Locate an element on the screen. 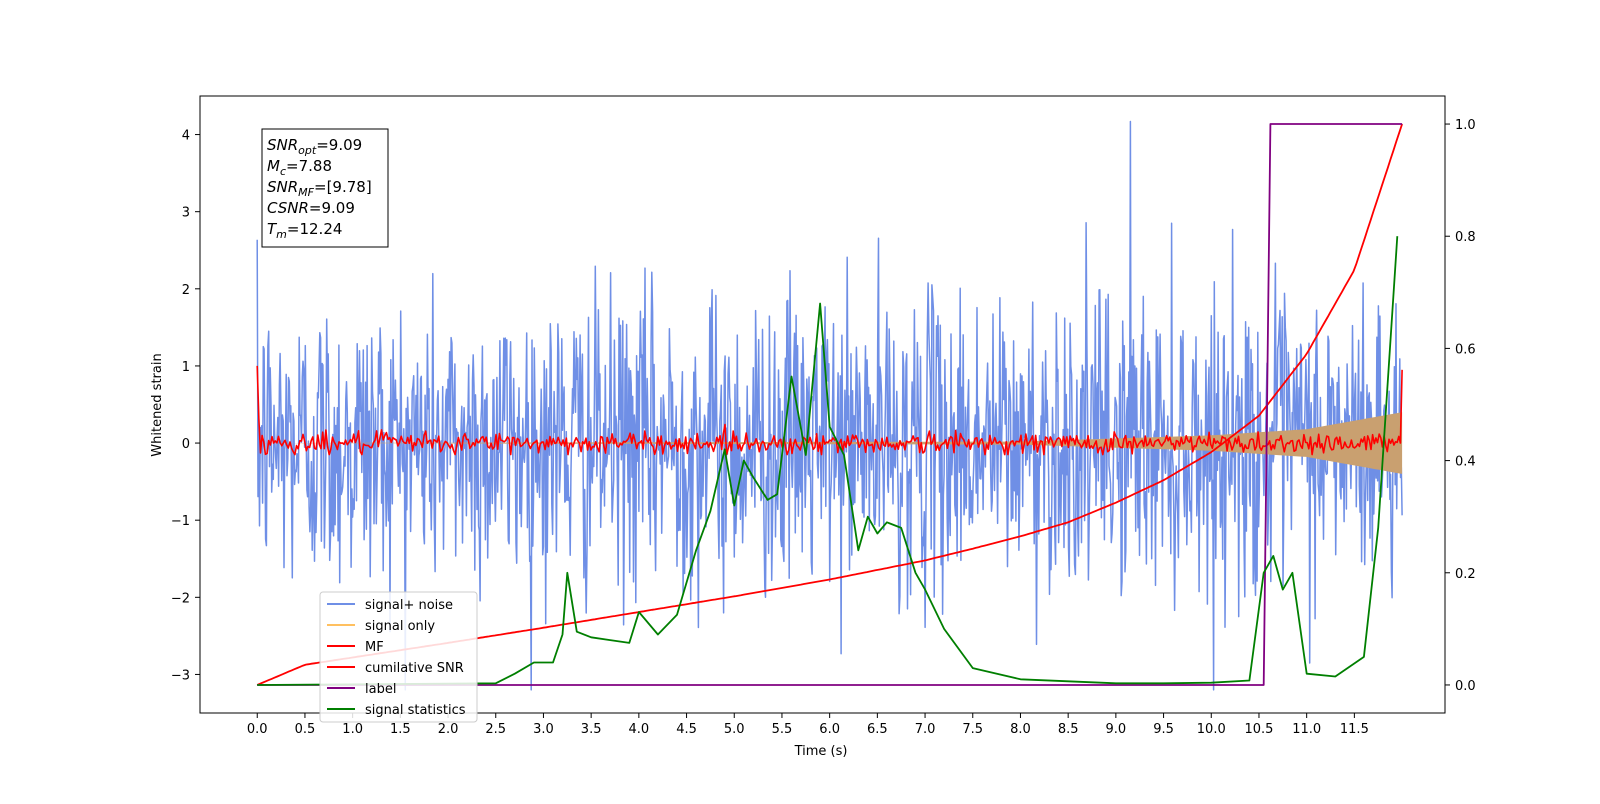 Image resolution: width=1600 pixels, height=804 pixels. x-tick-label: 11.0 is located at coordinates (1306, 729).